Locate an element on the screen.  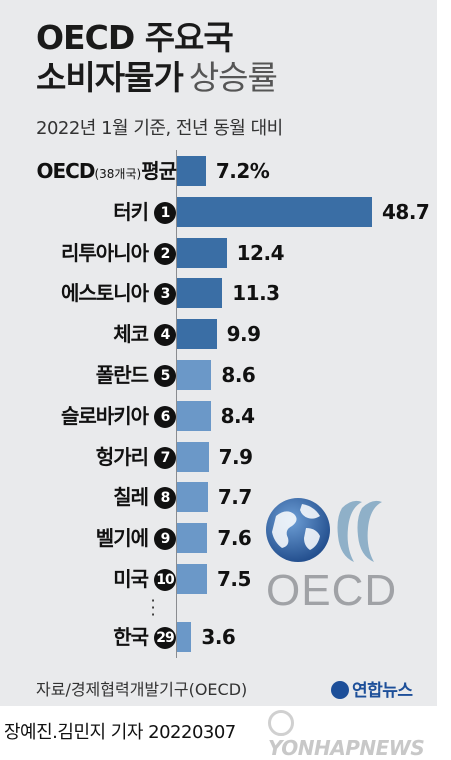
title-bold: 소비자물가 is located at coordinates (110, 77).